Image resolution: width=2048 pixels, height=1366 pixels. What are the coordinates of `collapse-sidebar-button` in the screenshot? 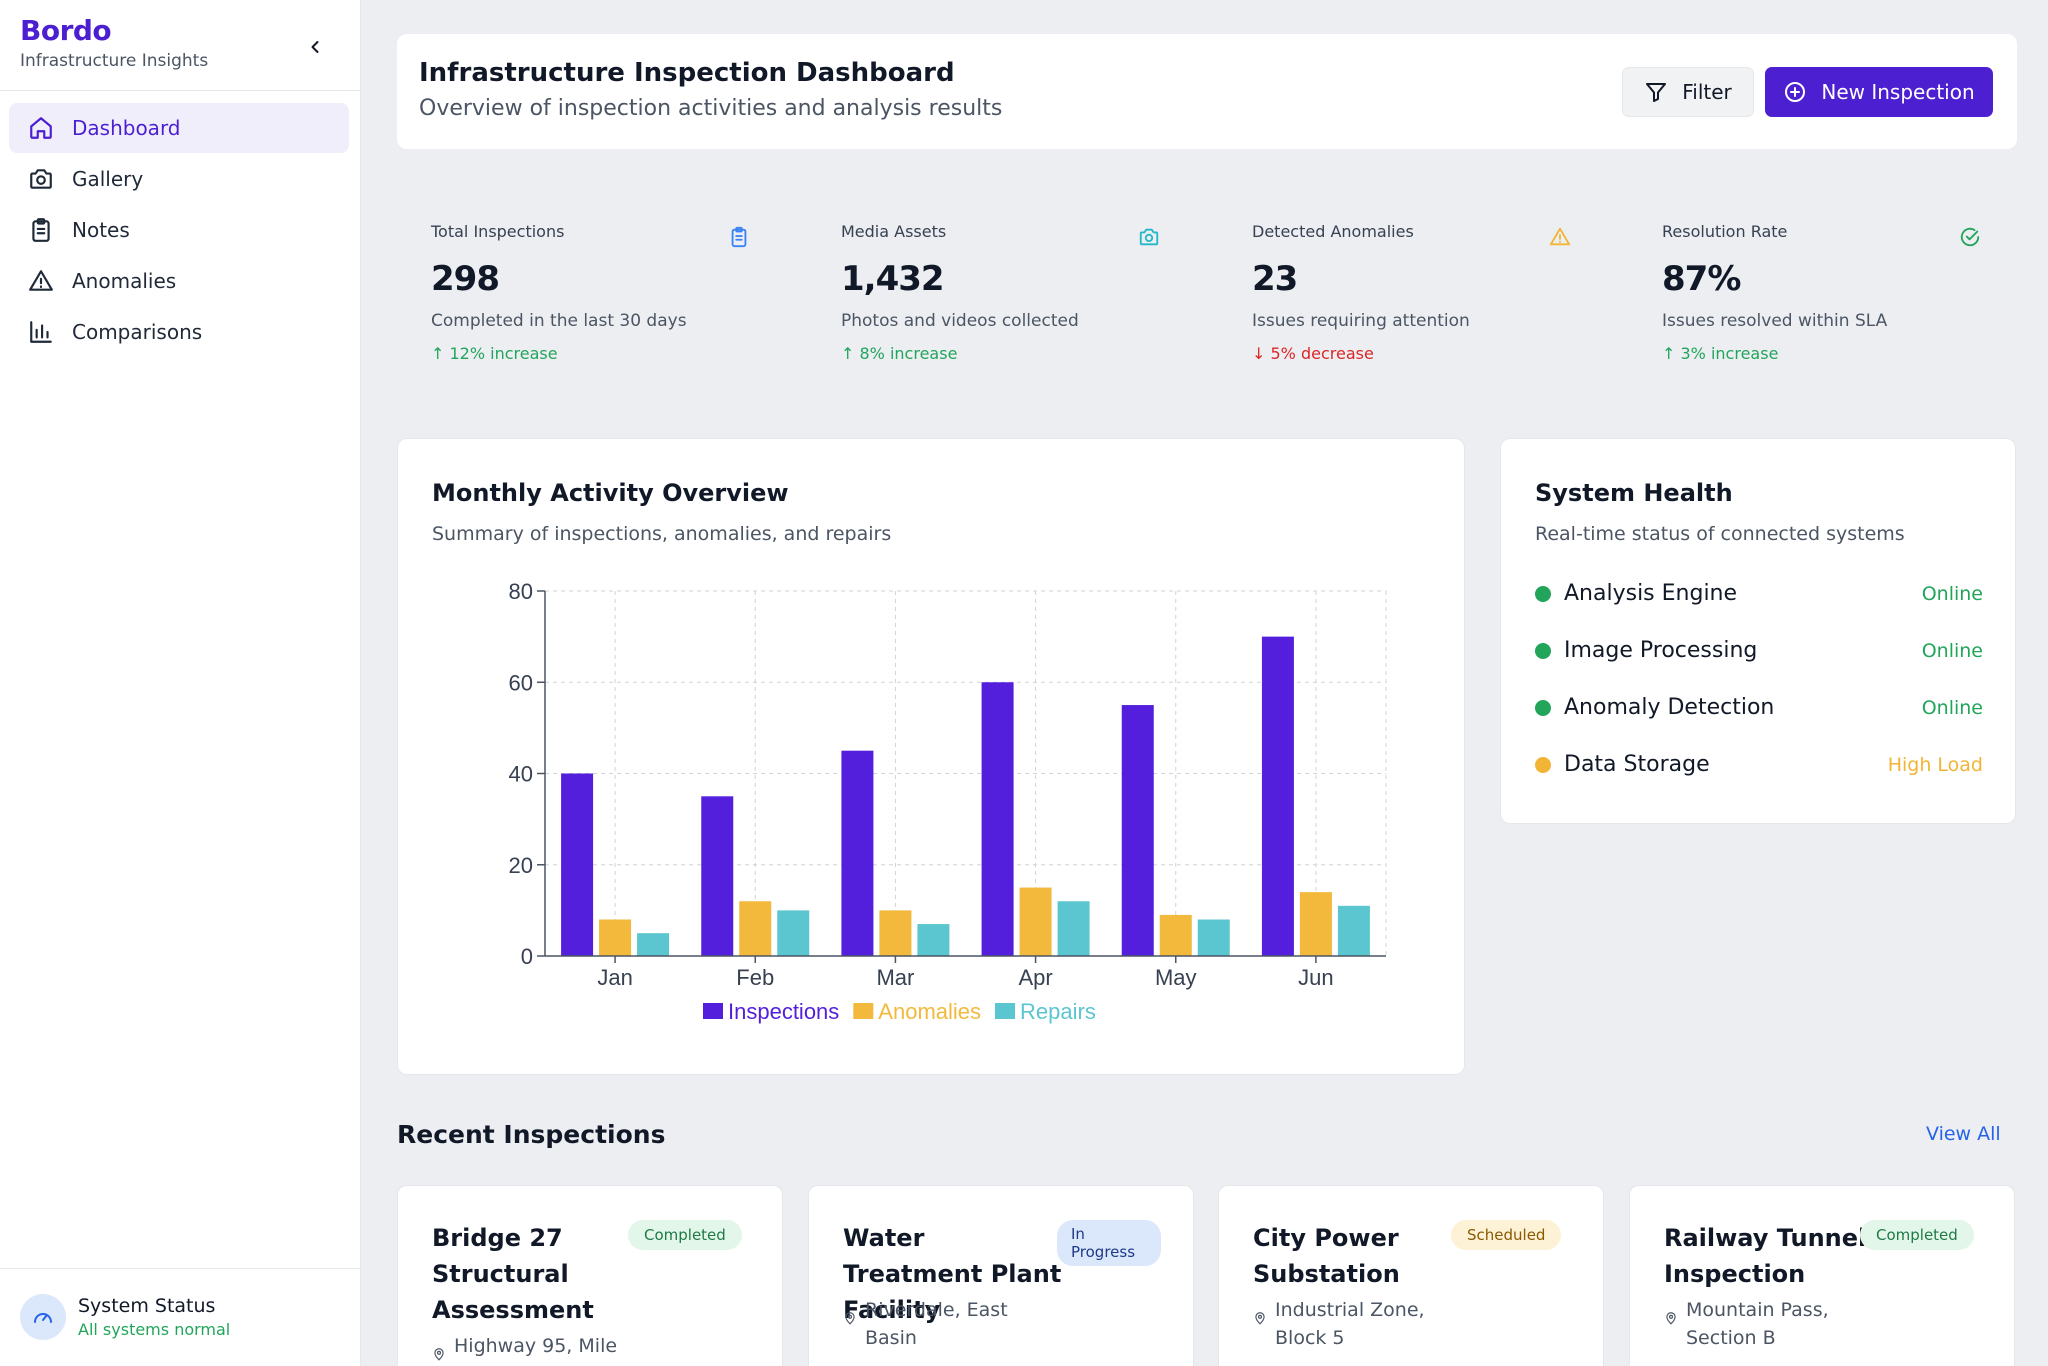 It's located at (315, 47).